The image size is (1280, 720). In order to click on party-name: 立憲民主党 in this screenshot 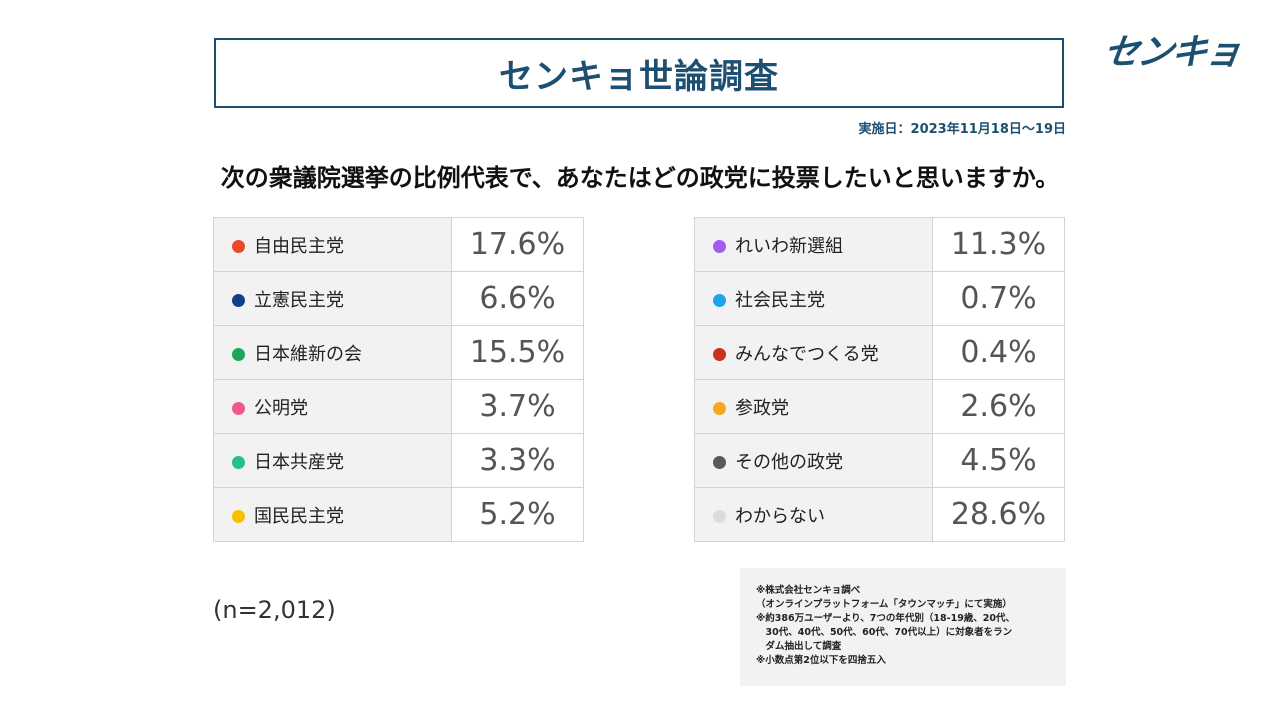, I will do `click(299, 300)`.